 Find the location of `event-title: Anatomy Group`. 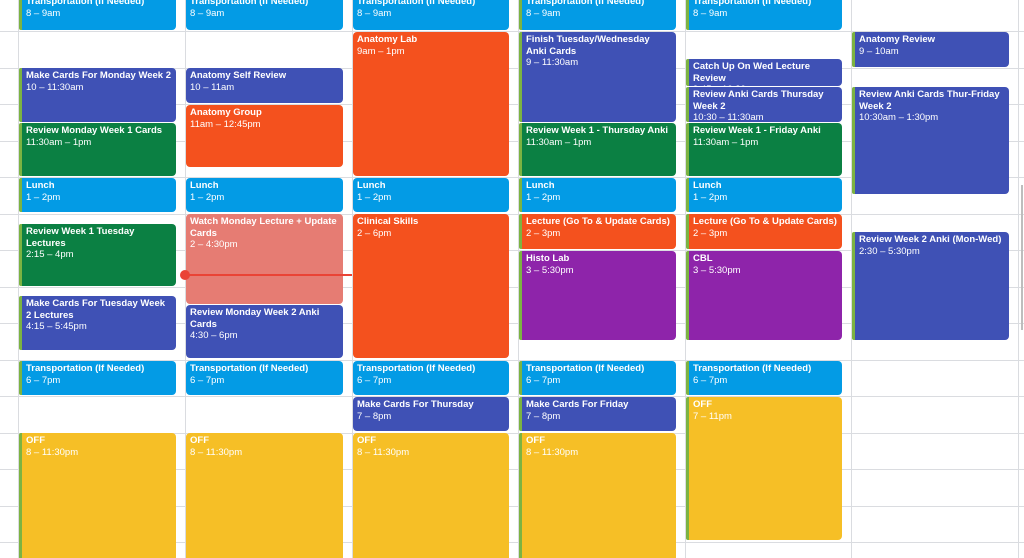

event-title: Anatomy Group is located at coordinates (226, 112).